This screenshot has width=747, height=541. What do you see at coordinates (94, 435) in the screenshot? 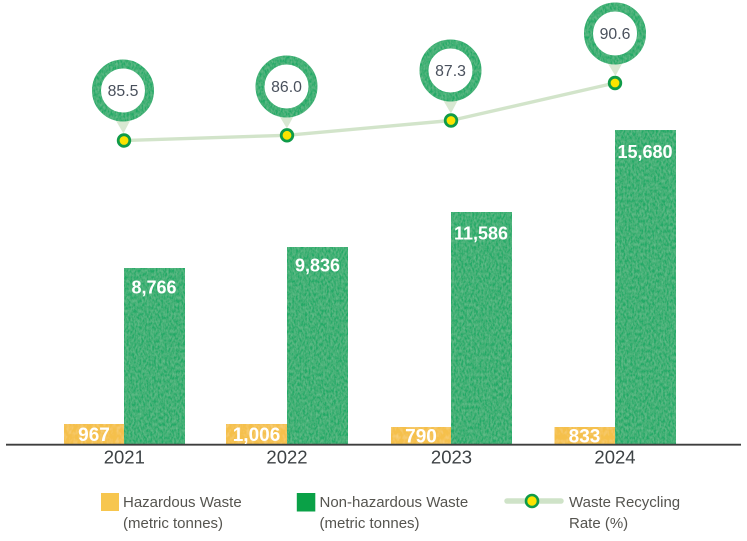
I see `svg-text: 967` at bounding box center [94, 435].